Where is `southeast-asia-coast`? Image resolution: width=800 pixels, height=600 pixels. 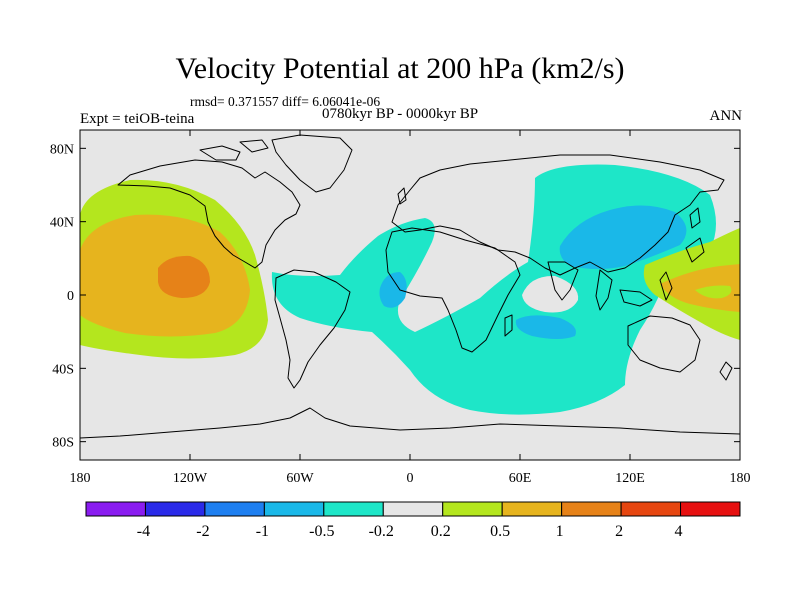
southeast-asia-coast is located at coordinates (650, 274).